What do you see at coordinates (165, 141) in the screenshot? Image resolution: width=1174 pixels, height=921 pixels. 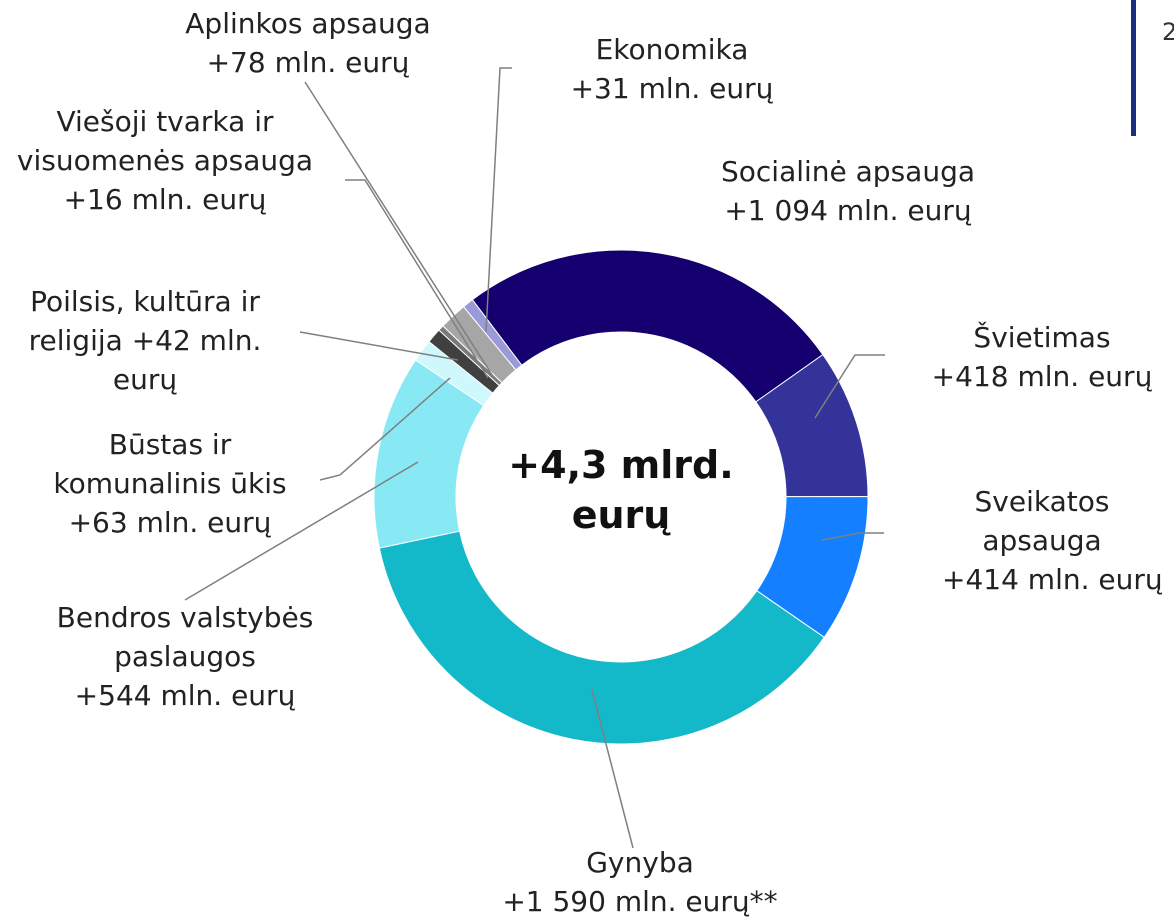 I see `category-name: Viešoji tvarka ir visuomenės apsauga` at bounding box center [165, 141].